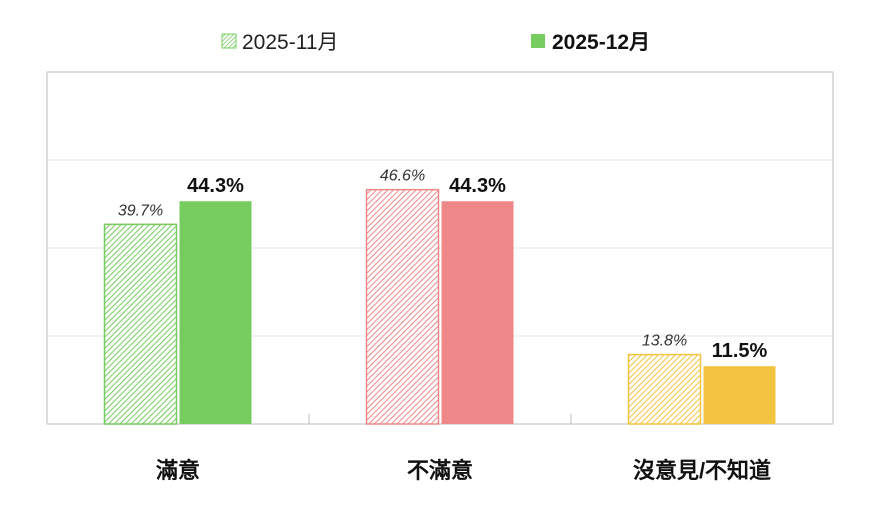  Describe the element at coordinates (402, 176) in the screenshot. I see `data-label-prev-1: 46.6%` at that location.